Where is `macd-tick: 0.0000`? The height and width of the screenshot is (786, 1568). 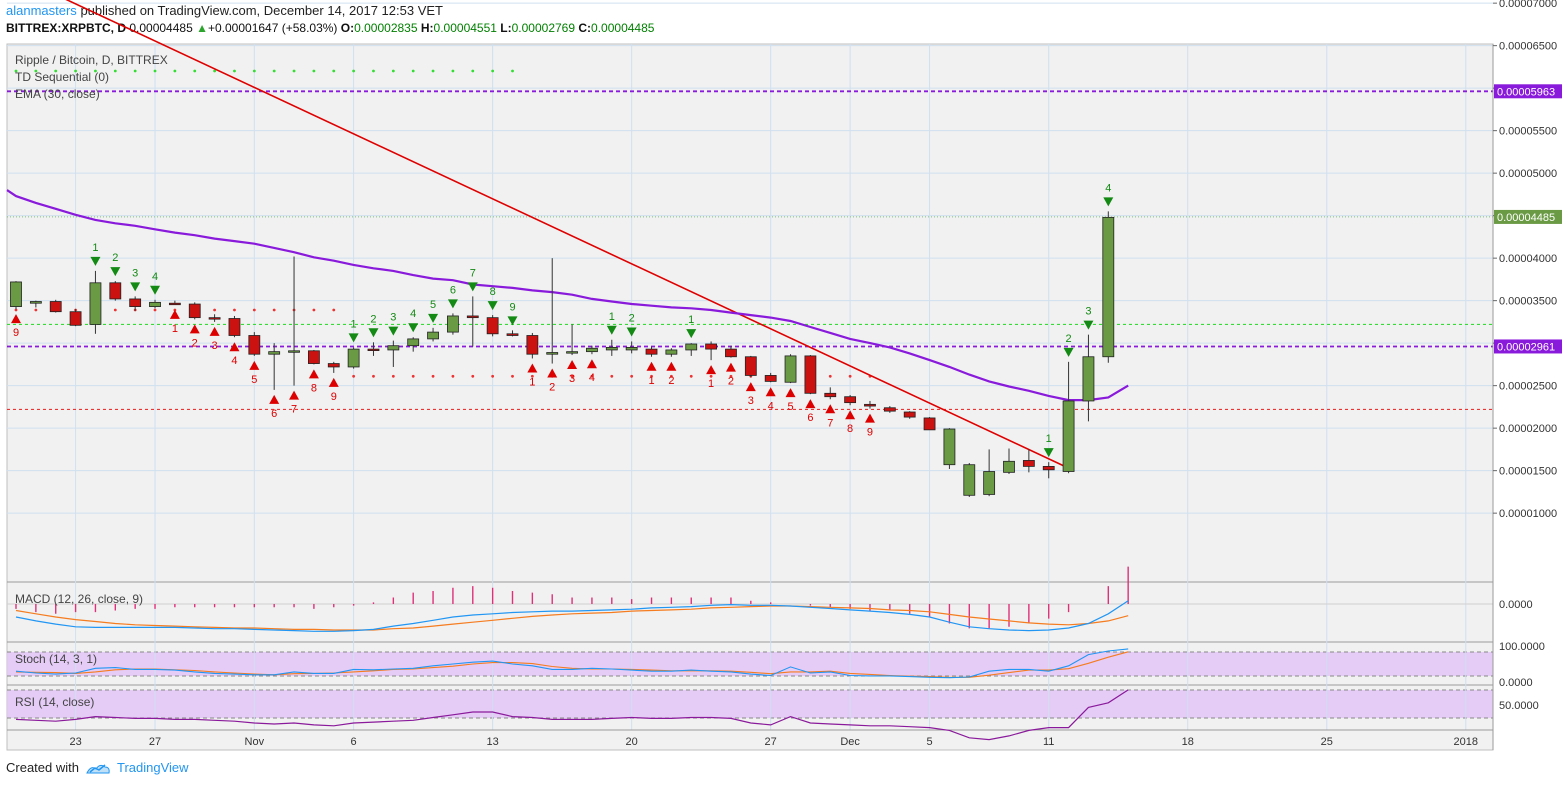
macd-tick: 0.0000 is located at coordinates (1516, 605).